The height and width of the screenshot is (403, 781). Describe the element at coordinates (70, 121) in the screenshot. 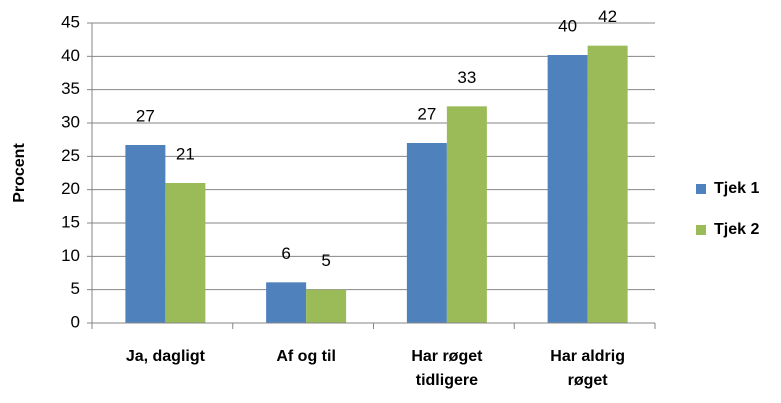

I see `y-tick-label: 30` at that location.